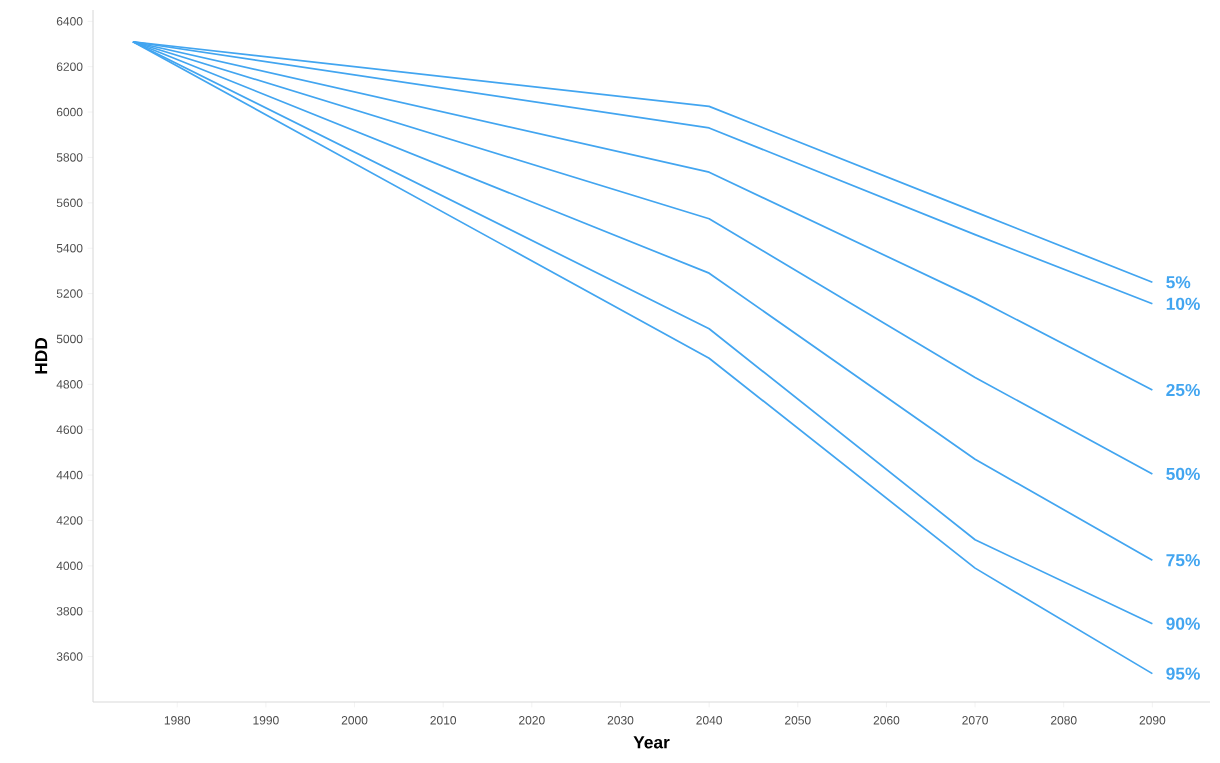 The width and height of the screenshot is (1220, 763). Describe the element at coordinates (69, 339) in the screenshot. I see `y-tick-label: 5000` at that location.